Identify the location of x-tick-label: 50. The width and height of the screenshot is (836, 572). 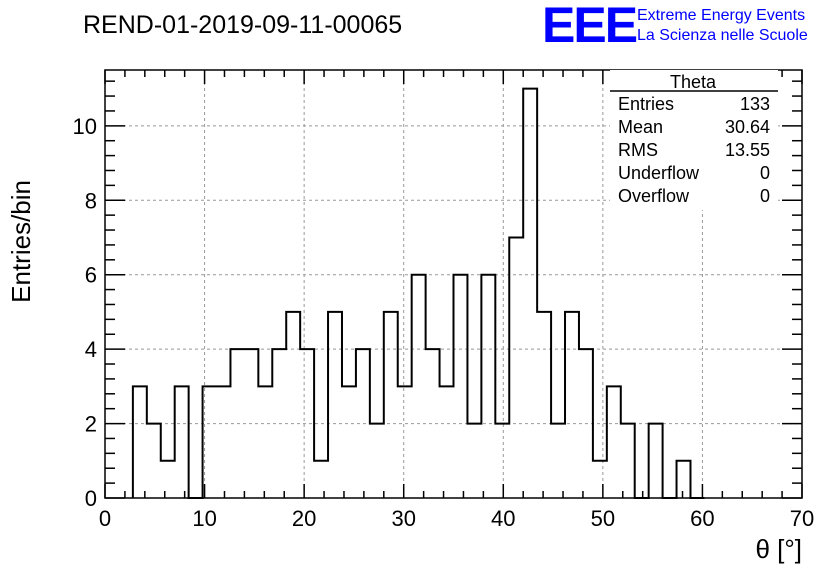
(603, 518).